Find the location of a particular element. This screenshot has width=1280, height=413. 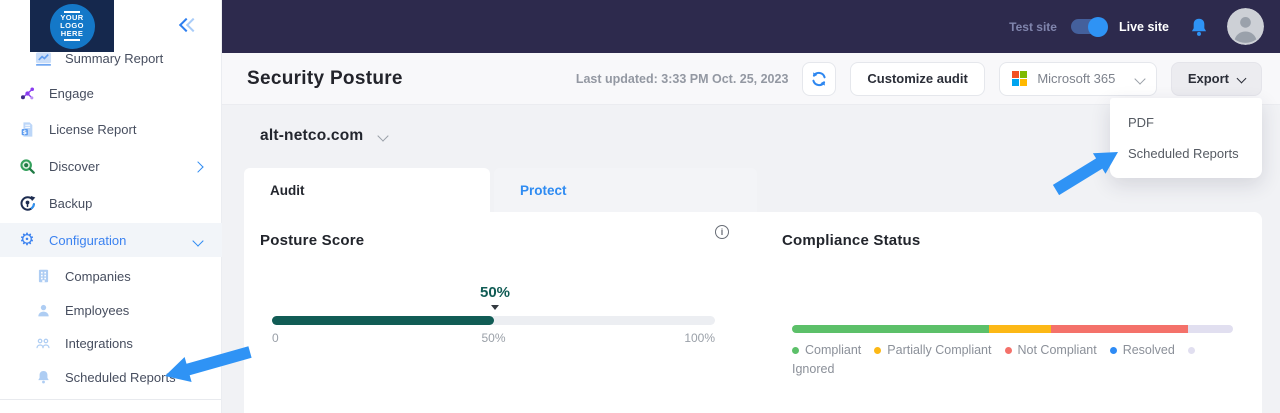

platform-select: Microsoft 365 is located at coordinates (1077, 78).